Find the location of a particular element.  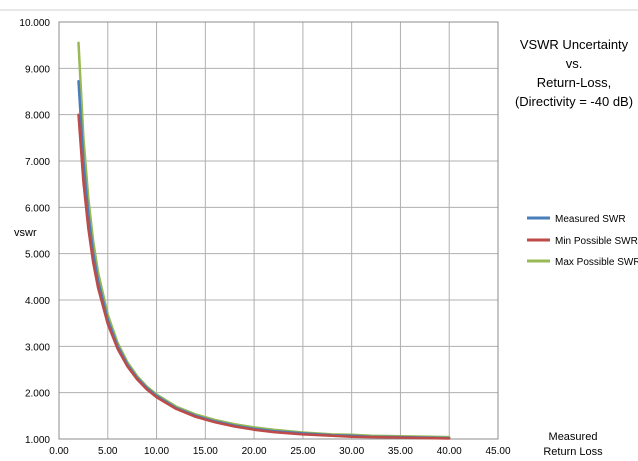

y-tick-label: 7.000 is located at coordinates (37, 162).